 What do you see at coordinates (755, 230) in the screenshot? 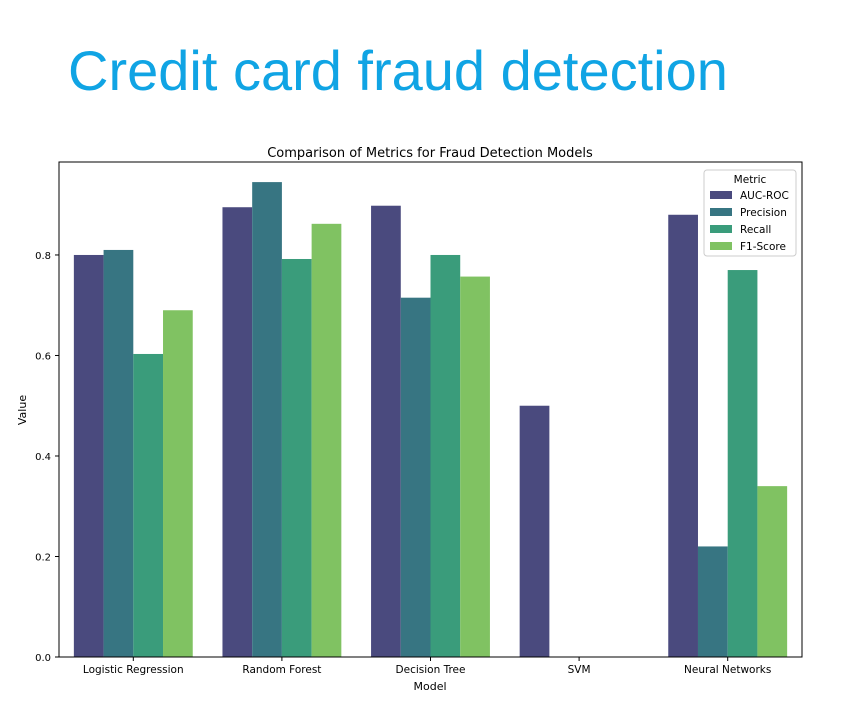
I see `legend-label: Recall` at bounding box center [755, 230].